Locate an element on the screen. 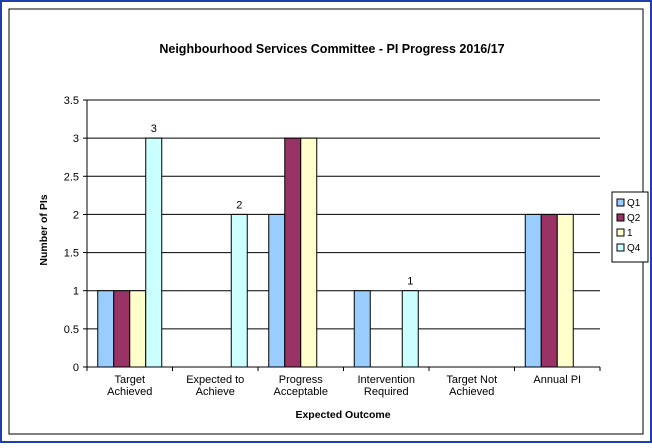  x-tick-label-line: Required is located at coordinates (386, 392).